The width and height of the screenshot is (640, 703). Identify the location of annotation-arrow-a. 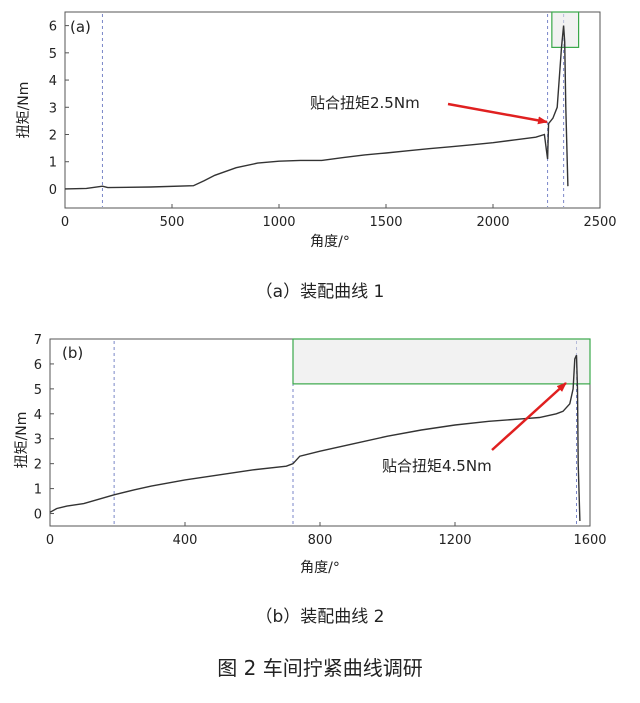
(497, 113).